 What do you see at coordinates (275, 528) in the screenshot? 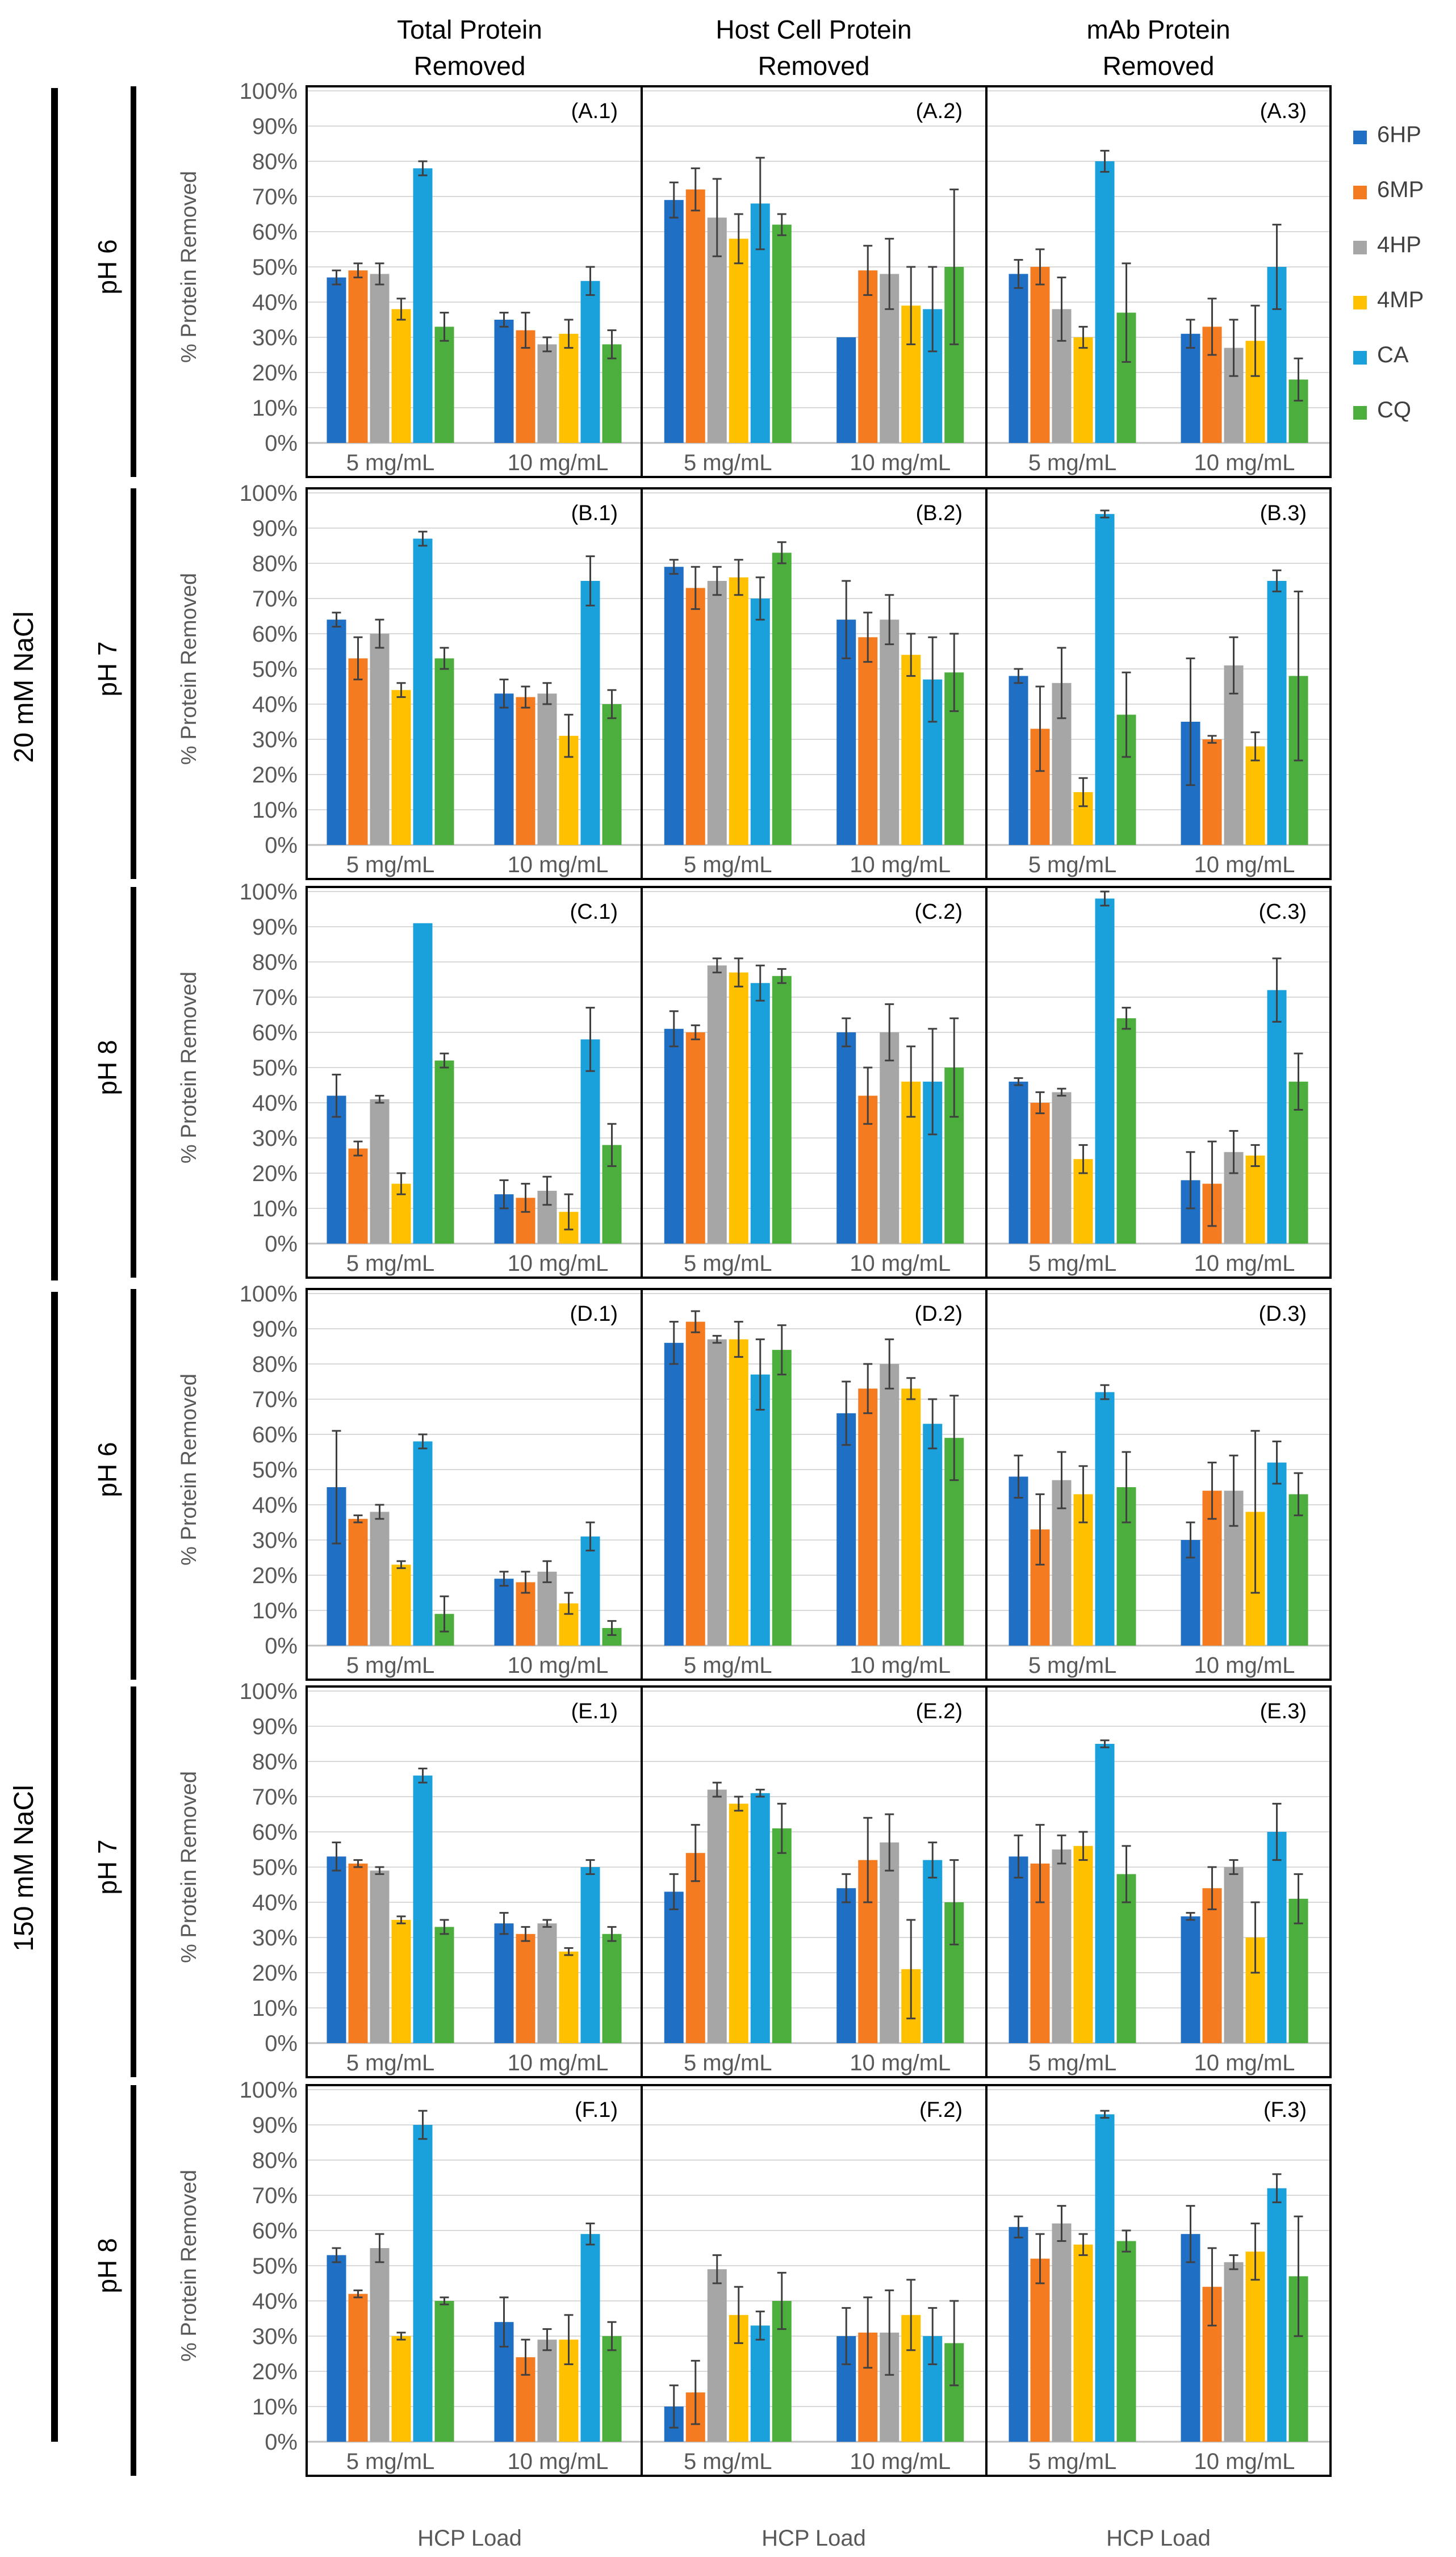
I see `y-tick-label: 90%` at bounding box center [275, 528].